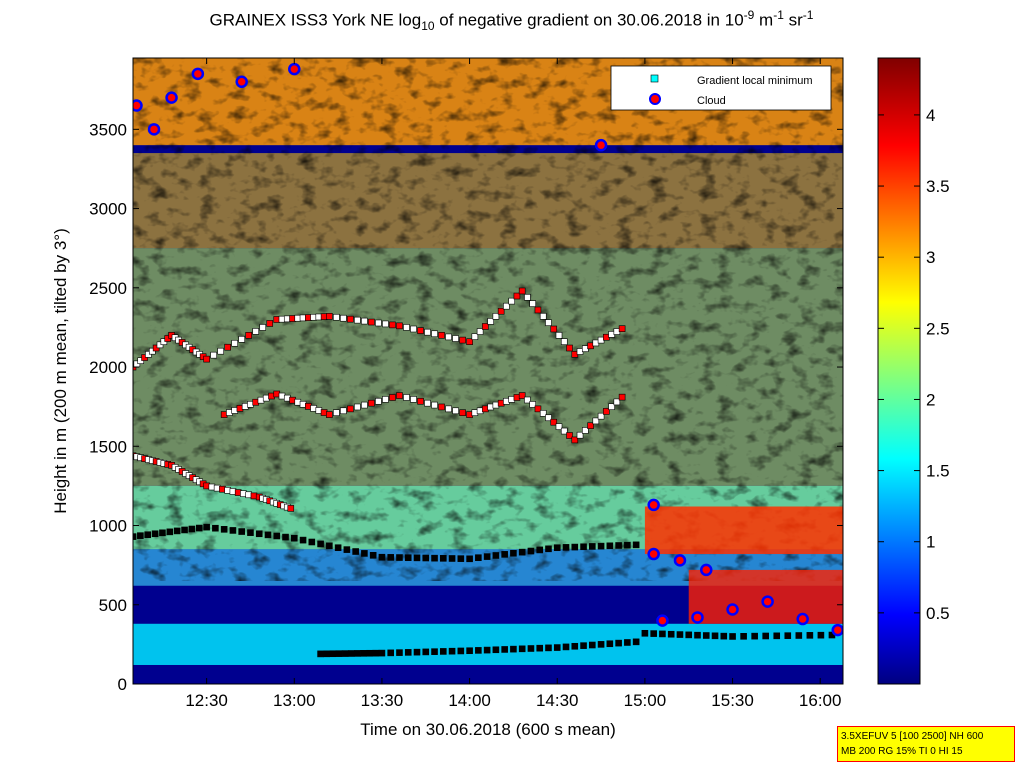 Image resolution: width=1023 pixels, height=767 pixels. What do you see at coordinates (743, 530) in the screenshot?
I see `heatmap-cloud-layer` at bounding box center [743, 530].